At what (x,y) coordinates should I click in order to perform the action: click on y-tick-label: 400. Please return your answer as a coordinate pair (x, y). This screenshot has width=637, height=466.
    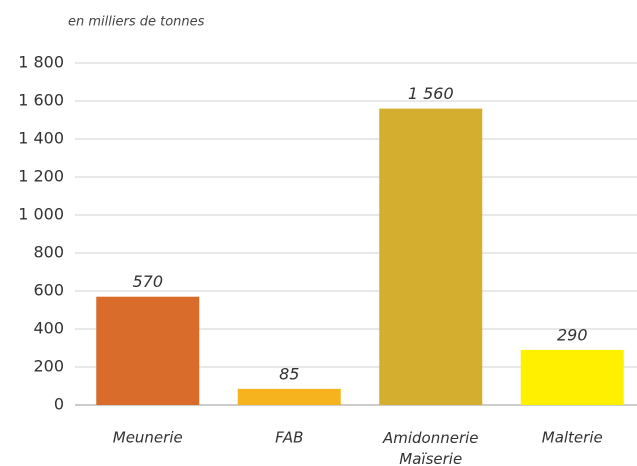
    Looking at the image, I should click on (48, 328).